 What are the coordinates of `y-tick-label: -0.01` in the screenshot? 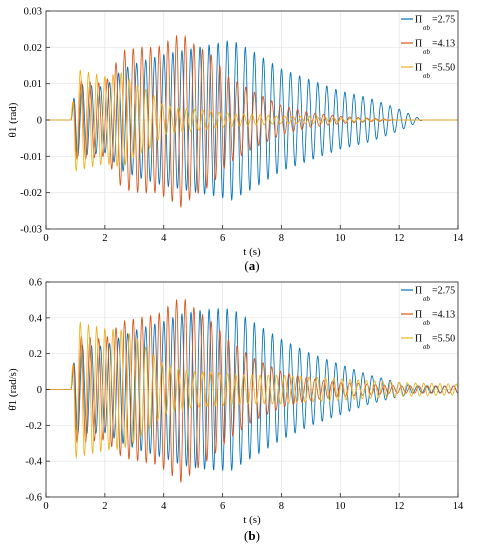 It's located at (31, 157).